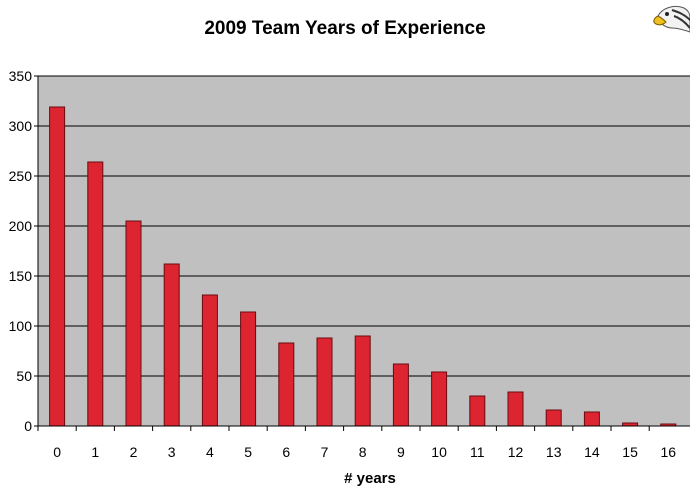 The image size is (690, 500). Describe the element at coordinates (669, 452) in the screenshot. I see `x-tick-label: 16` at that location.